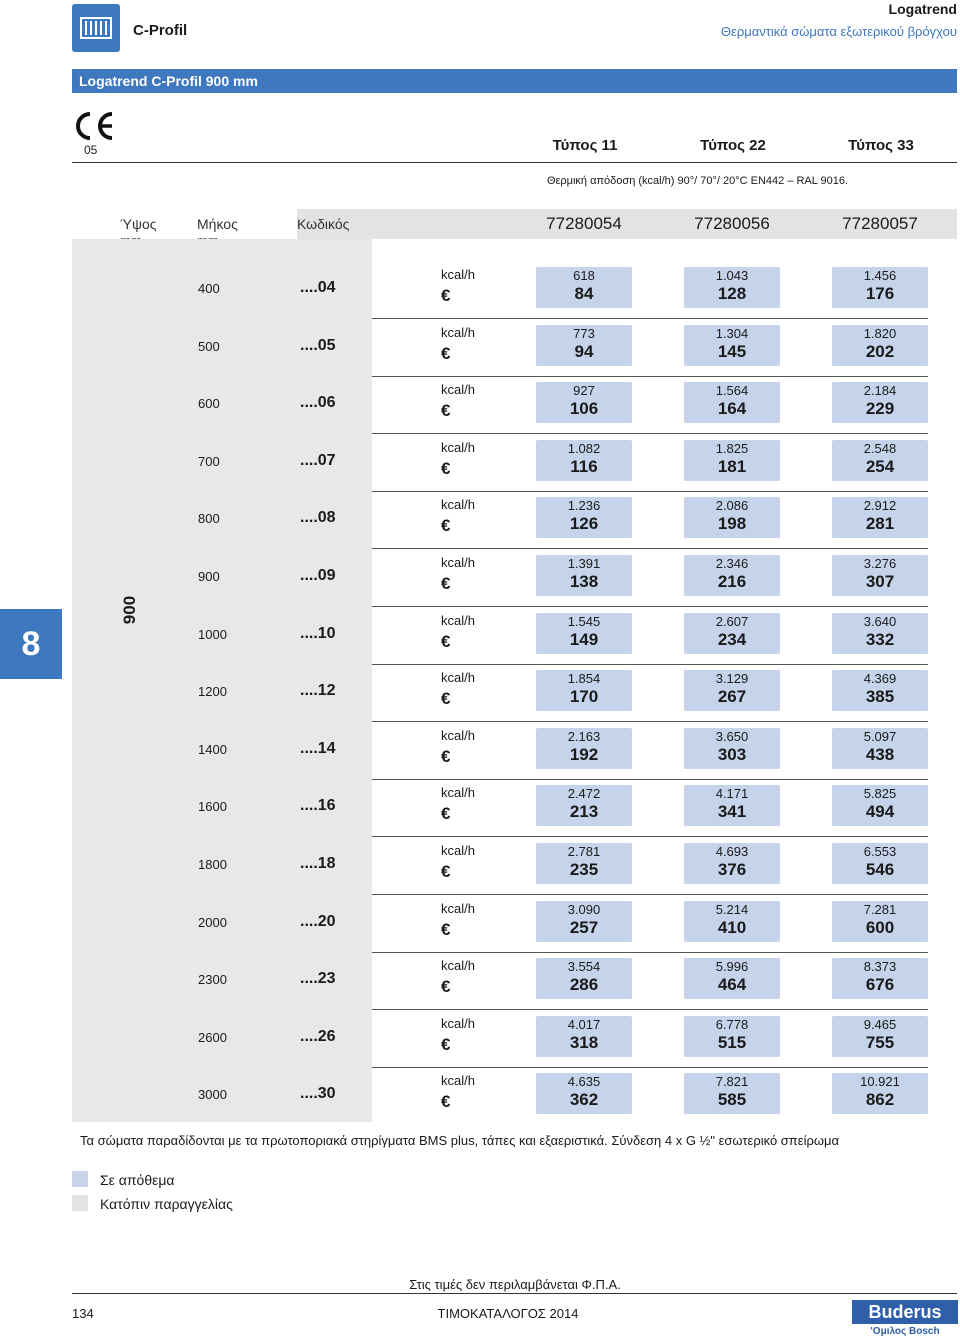  Describe the element at coordinates (880, 506) in the screenshot. I see `heat-output: 2.912` at that location.